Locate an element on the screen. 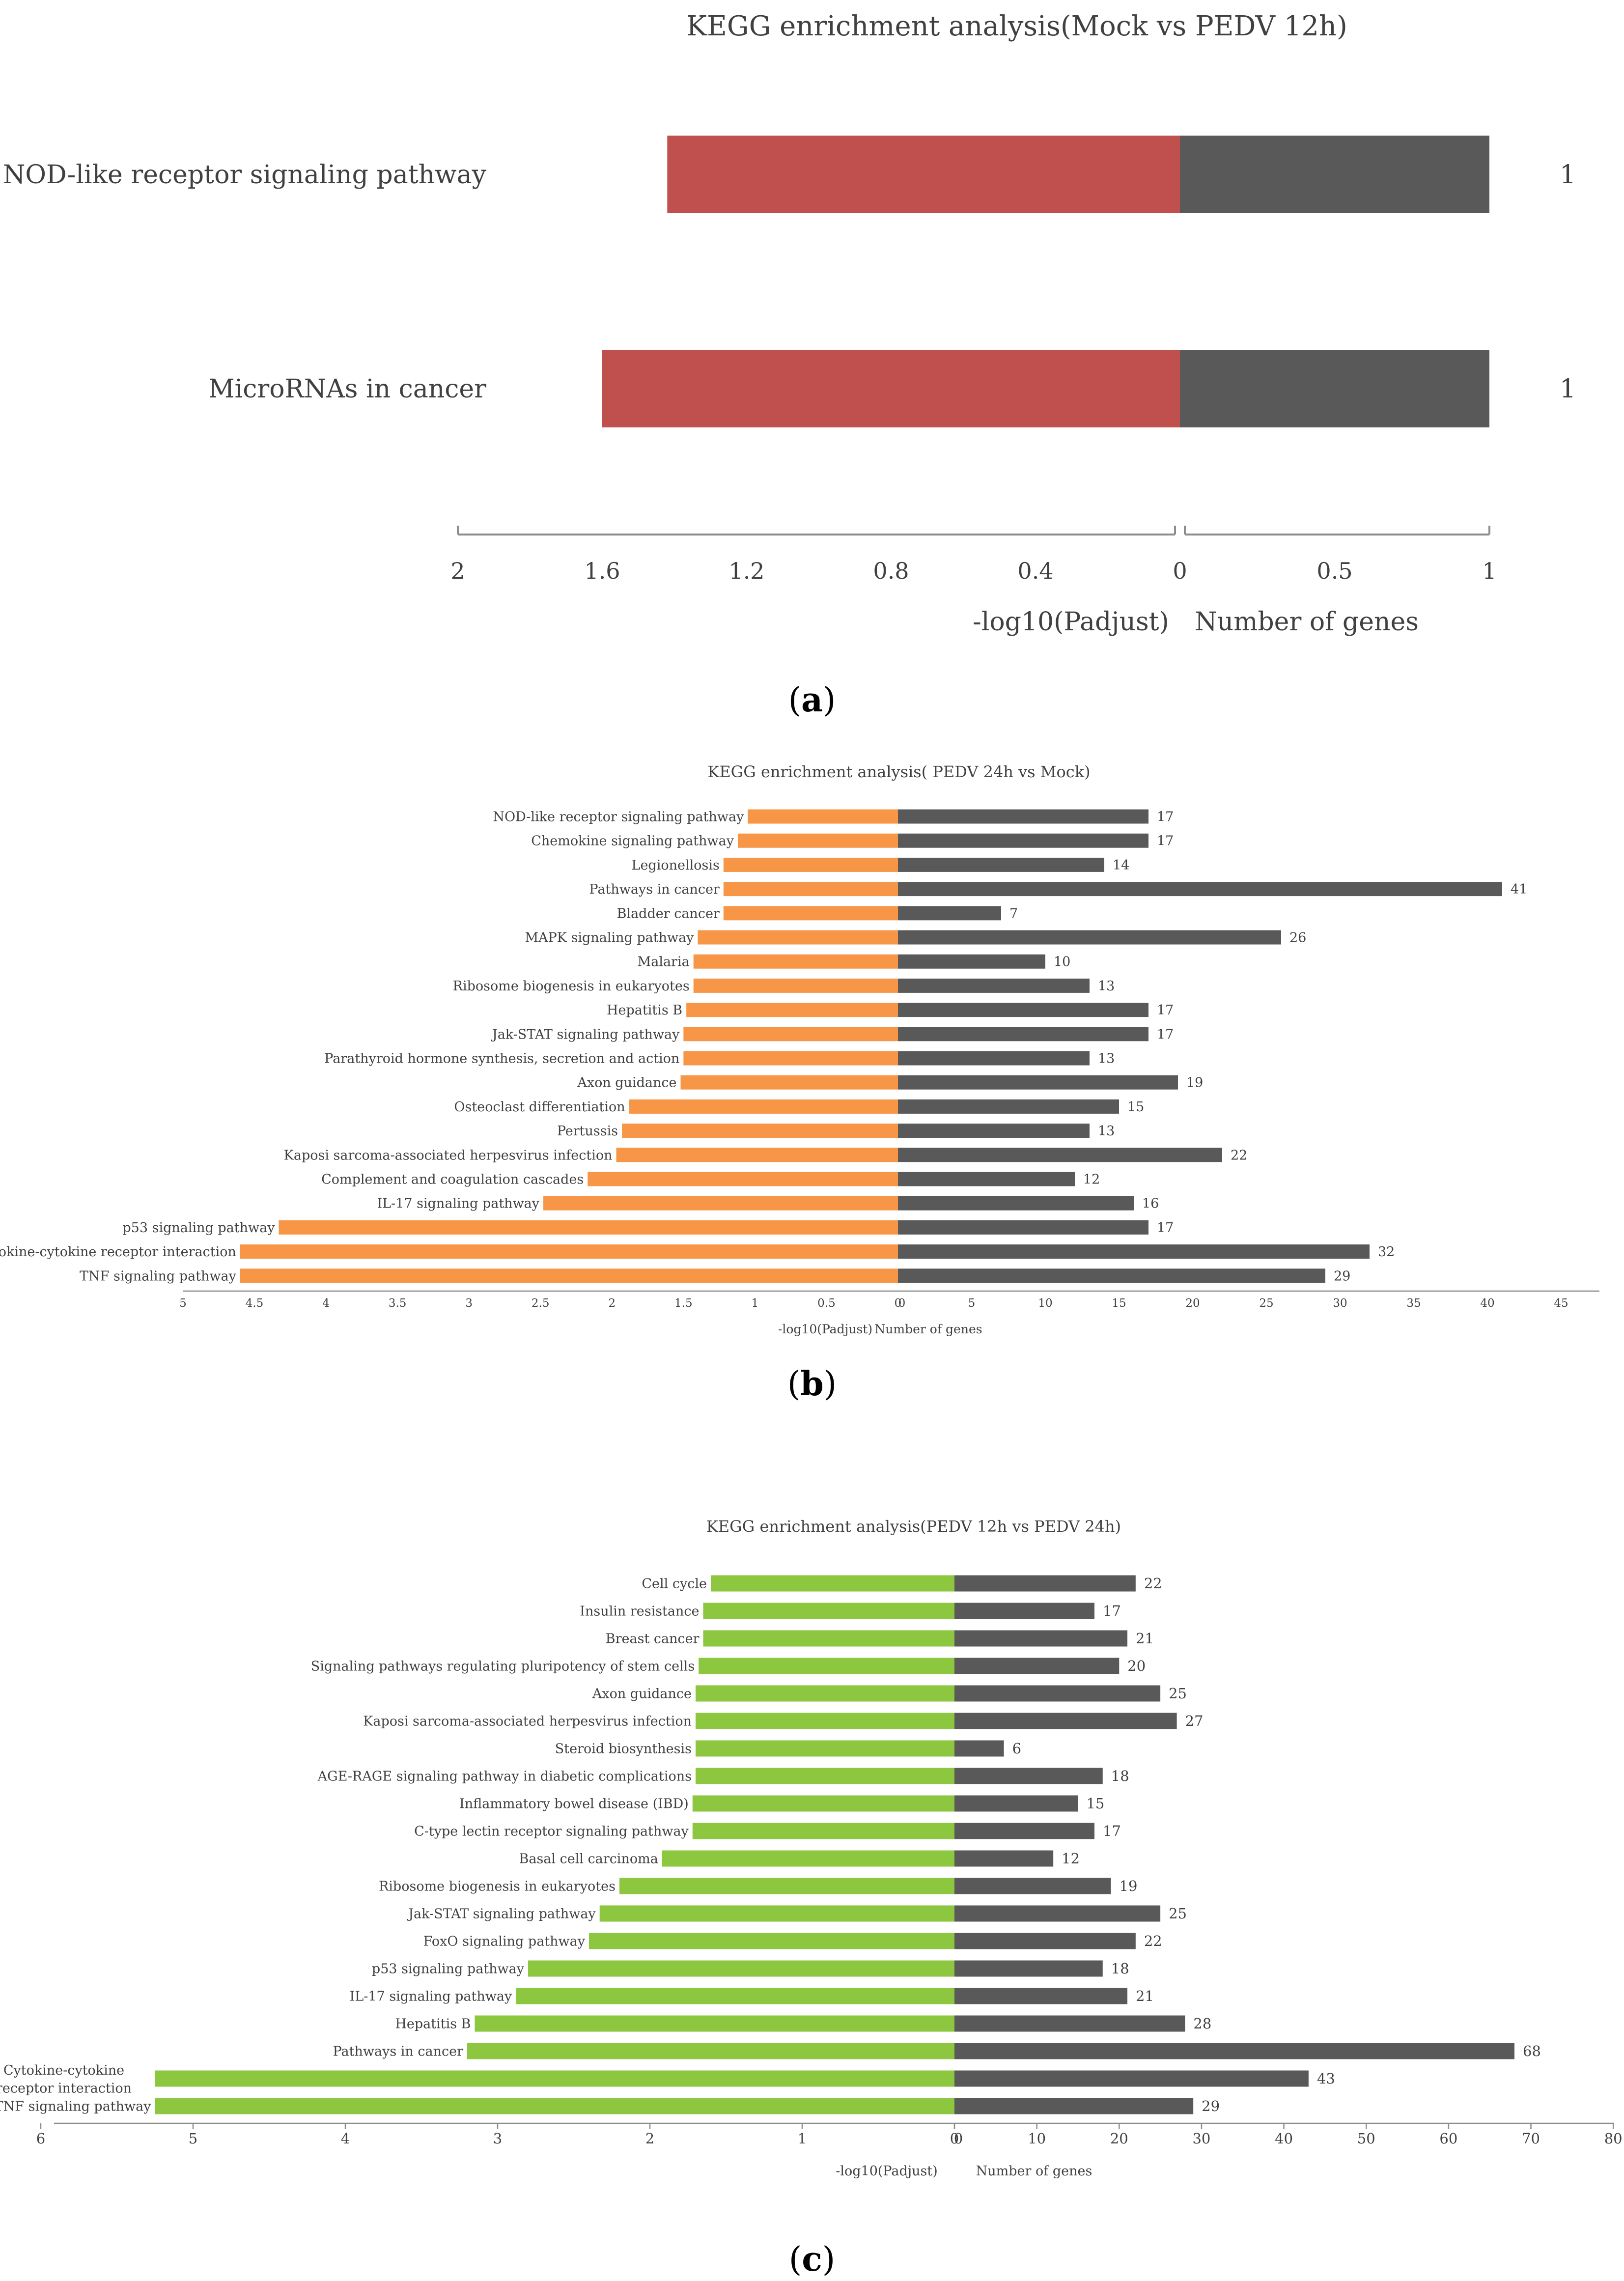 The width and height of the screenshot is (1624, 2281). gene-count-label: 25 is located at coordinates (1178, 1693).